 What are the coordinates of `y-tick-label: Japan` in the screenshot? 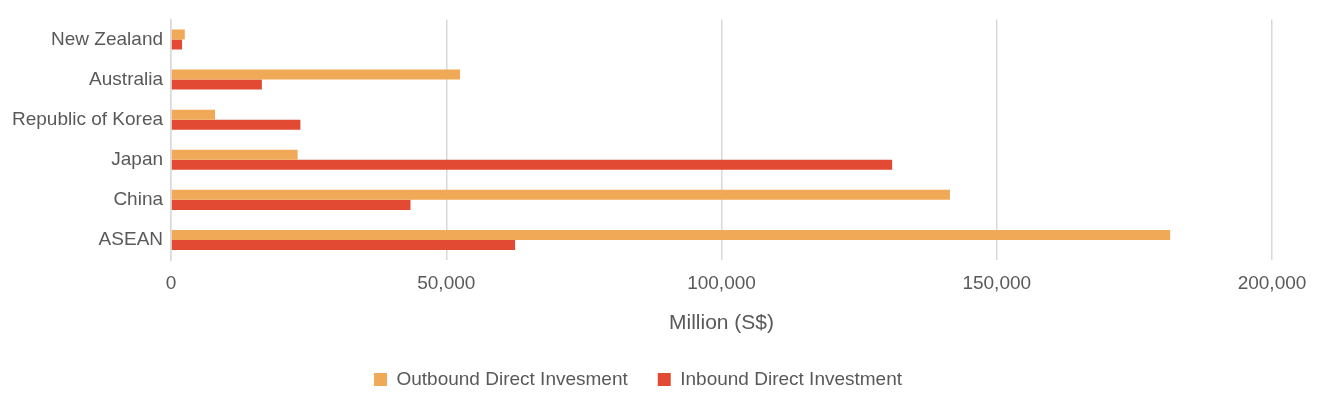 It's located at (137, 158).